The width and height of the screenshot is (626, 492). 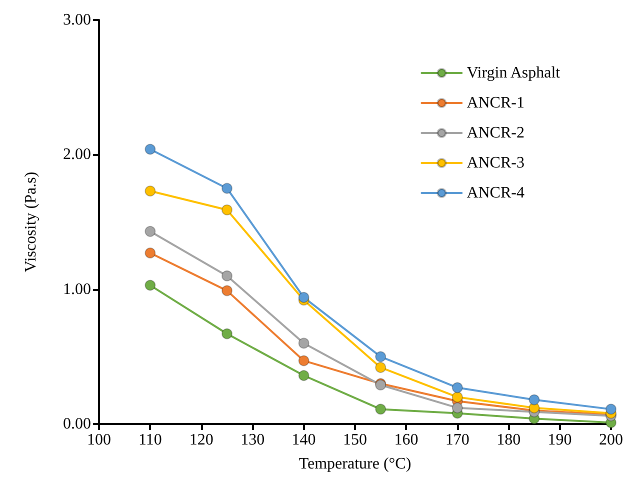 I want to click on x-tick-label: 170, so click(x=457, y=440).